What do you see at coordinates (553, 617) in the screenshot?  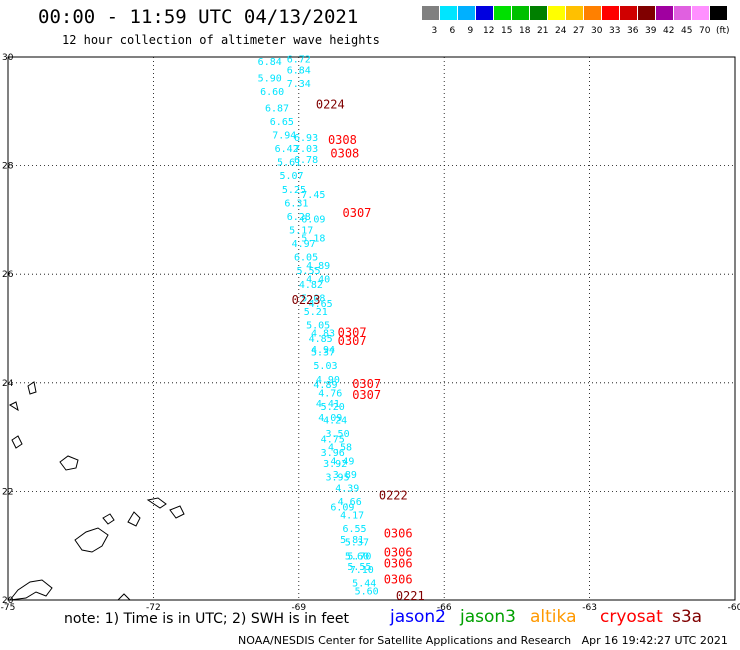 I see `satellite-legend-altika: altika` at bounding box center [553, 617].